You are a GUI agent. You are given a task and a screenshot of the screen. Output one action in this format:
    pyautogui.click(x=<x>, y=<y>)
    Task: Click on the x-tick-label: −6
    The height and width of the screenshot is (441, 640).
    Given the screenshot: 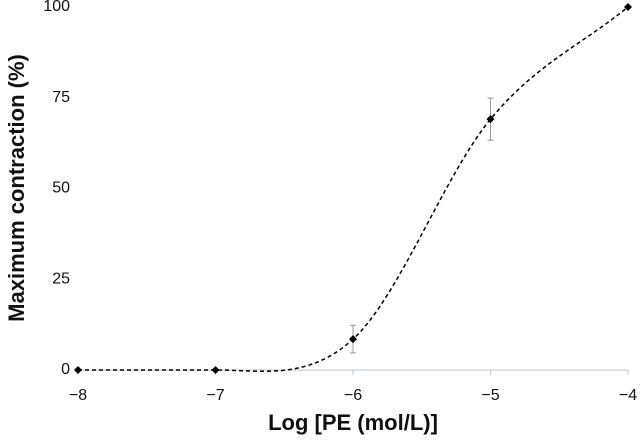 What is the action you would take?
    pyautogui.click(x=353, y=395)
    